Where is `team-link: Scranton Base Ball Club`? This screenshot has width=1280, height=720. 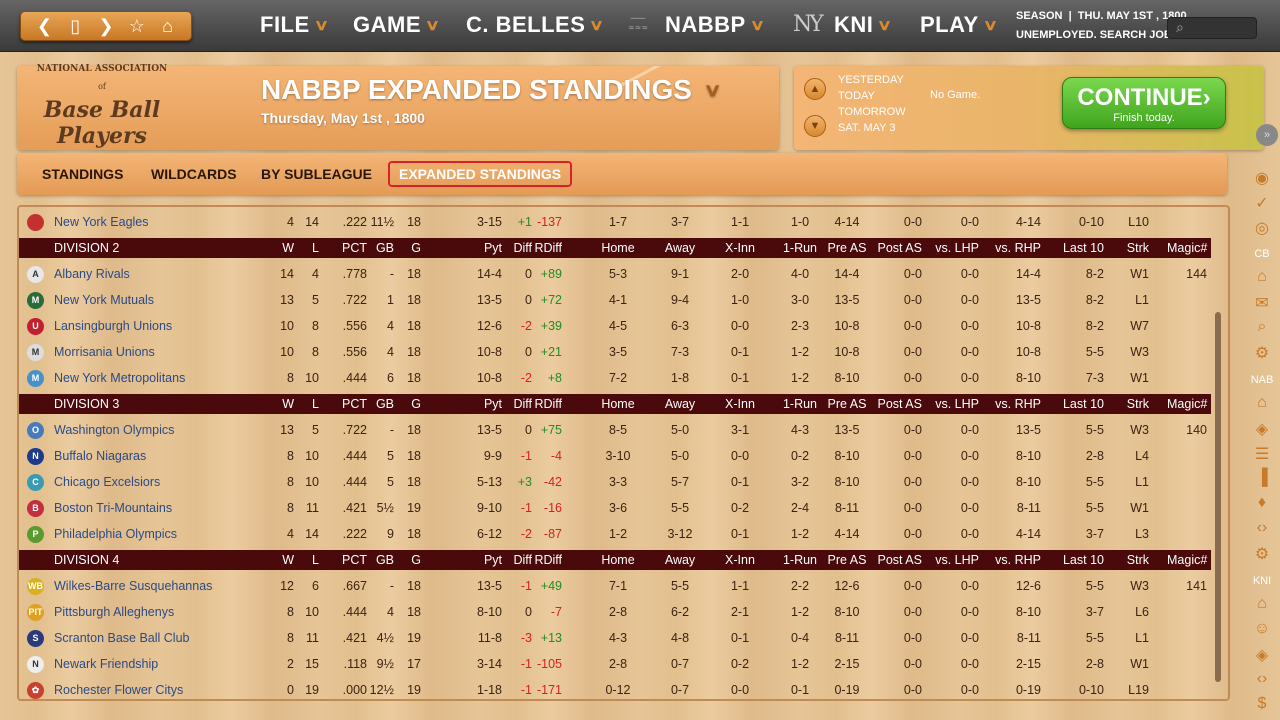 team-link: Scranton Base Ball Club is located at coordinates (122, 638).